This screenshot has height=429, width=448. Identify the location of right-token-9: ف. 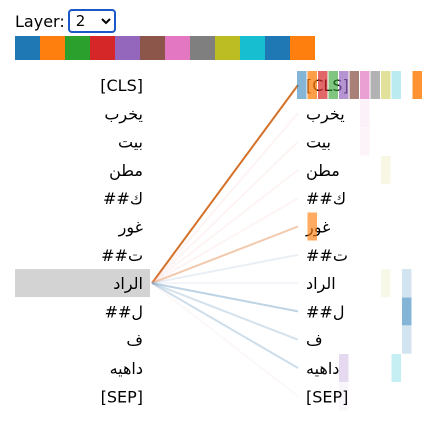
(314, 340).